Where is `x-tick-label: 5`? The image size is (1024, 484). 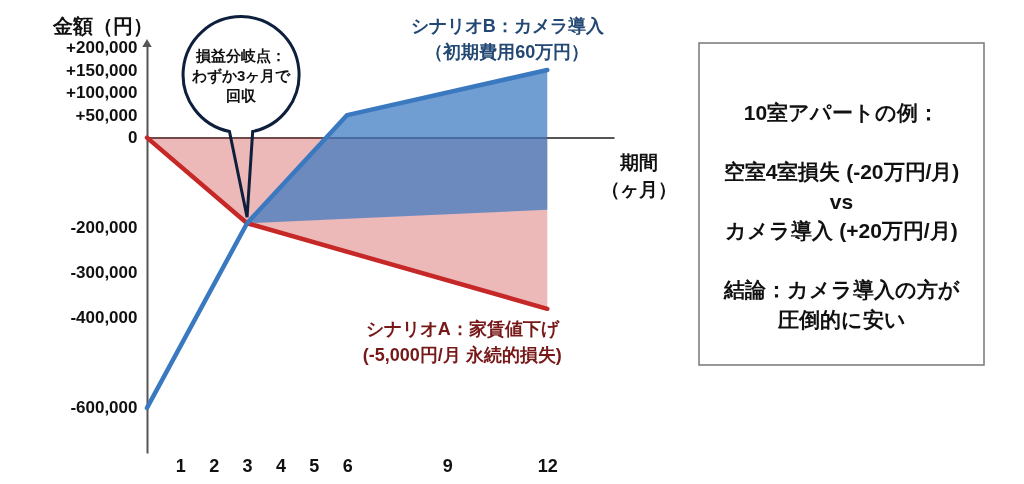 x-tick-label: 5 is located at coordinates (314, 465).